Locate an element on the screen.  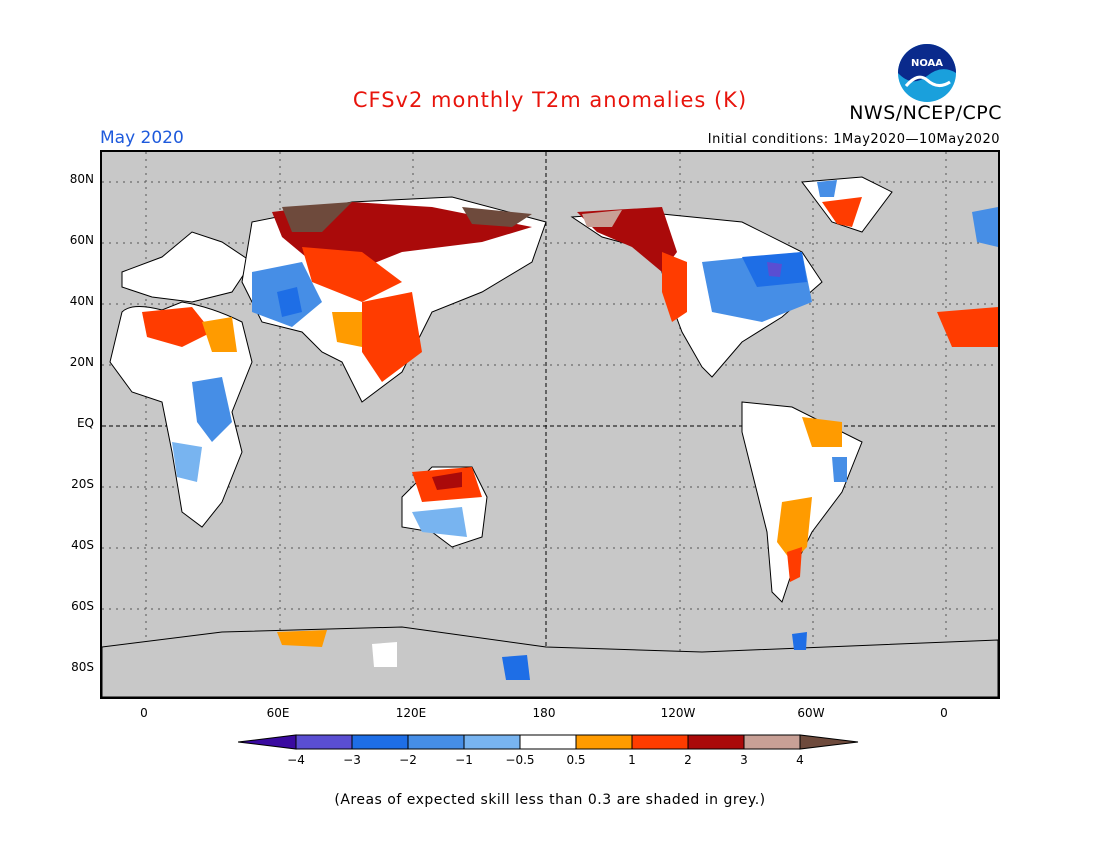
colorbar-tick-label: 1 is located at coordinates (632, 760).